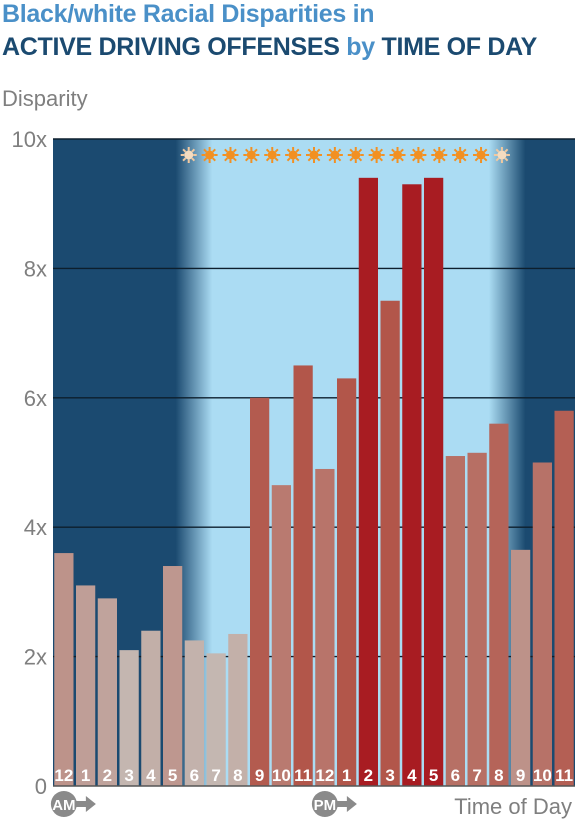 Image resolution: width=580 pixels, height=833 pixels. I want to click on chart-title-line2: ACTIVE DRIVING OFFENSES by TIME OF DAY, so click(269, 47).